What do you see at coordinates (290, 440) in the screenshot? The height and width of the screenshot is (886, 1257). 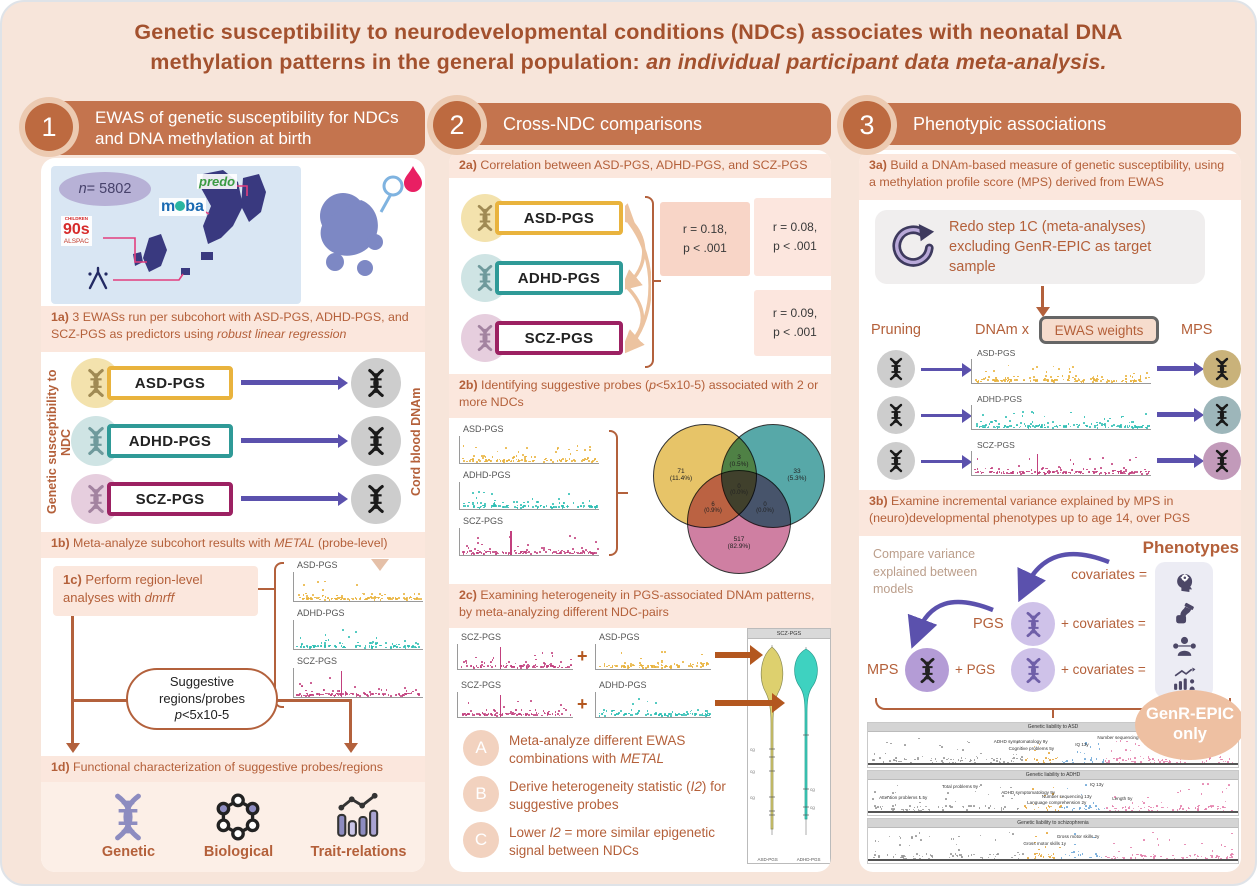 I see `arrow-adhd-to-dnam` at bounding box center [290, 440].